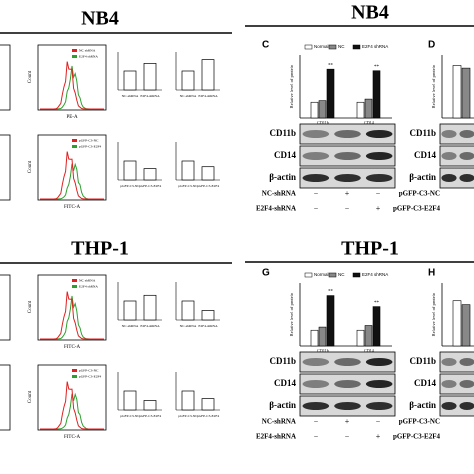  What do you see at coordinates (285, 155) in the screenshot?
I see `blot-label: CD14` at bounding box center [285, 155].